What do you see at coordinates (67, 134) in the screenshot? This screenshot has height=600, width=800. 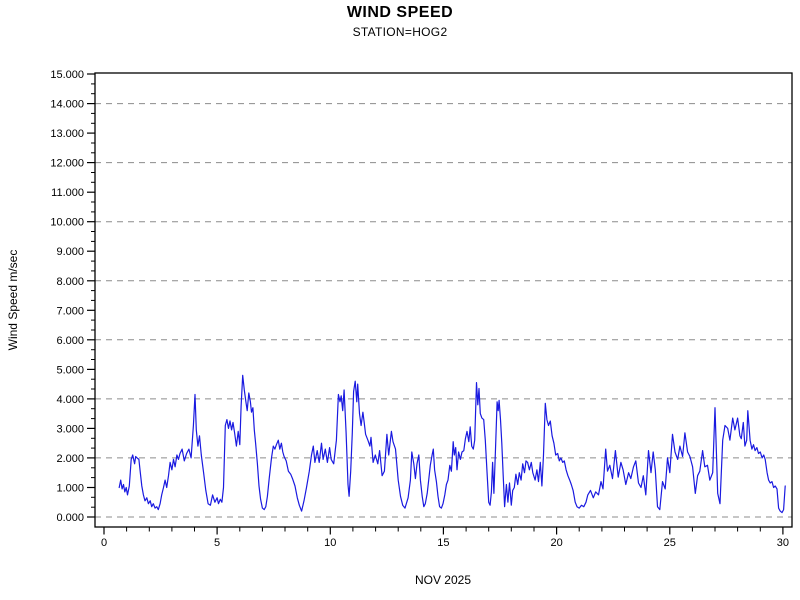 I see `y-tick-label: 13.000` at bounding box center [67, 134].